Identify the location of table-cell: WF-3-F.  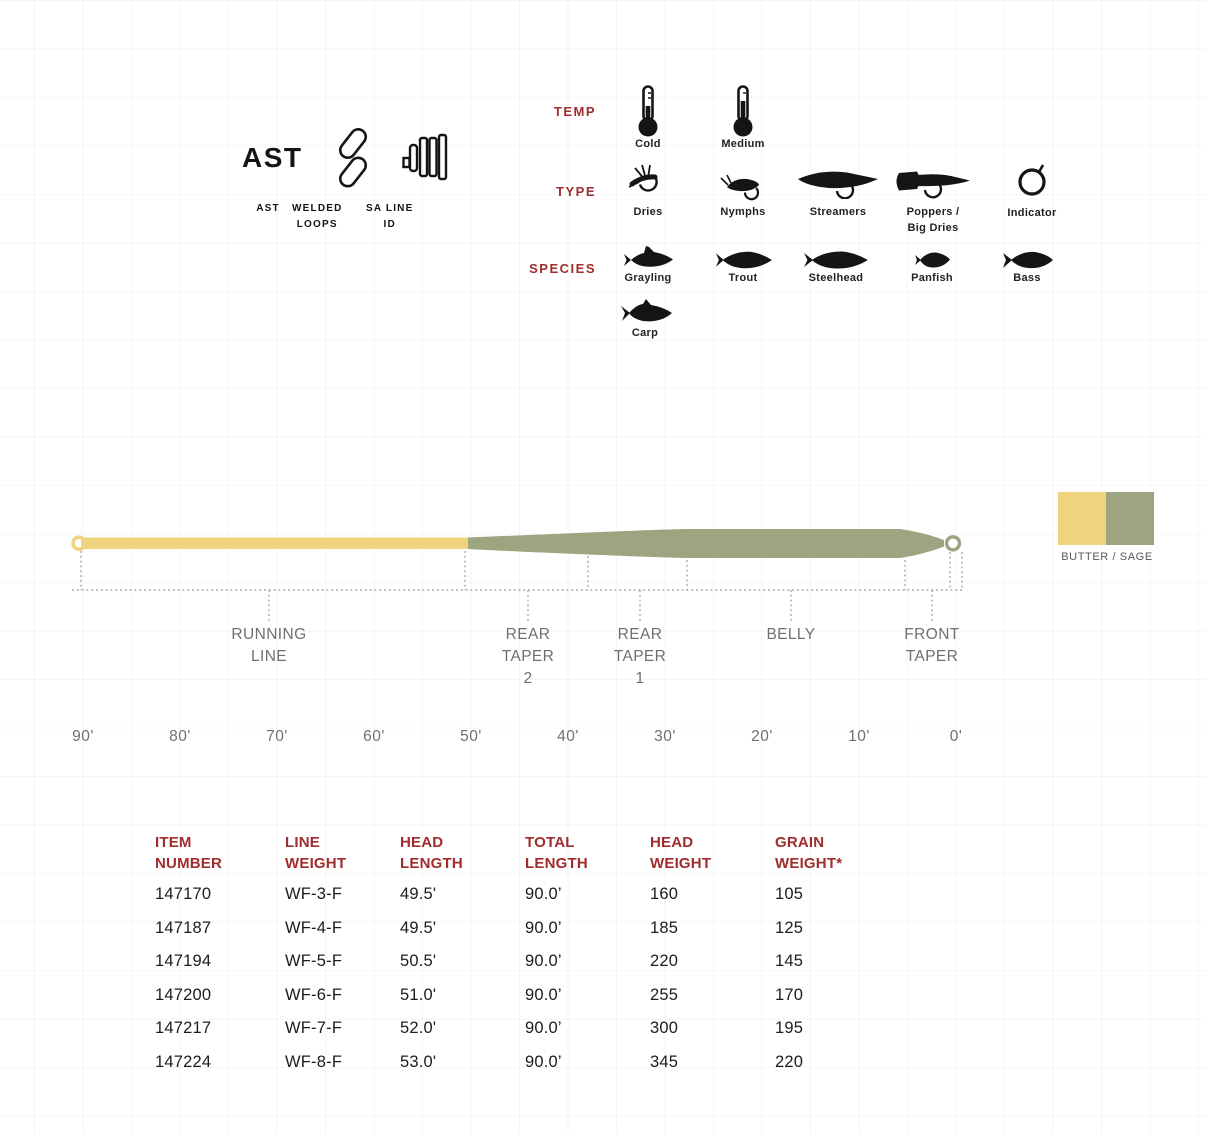
(314, 894).